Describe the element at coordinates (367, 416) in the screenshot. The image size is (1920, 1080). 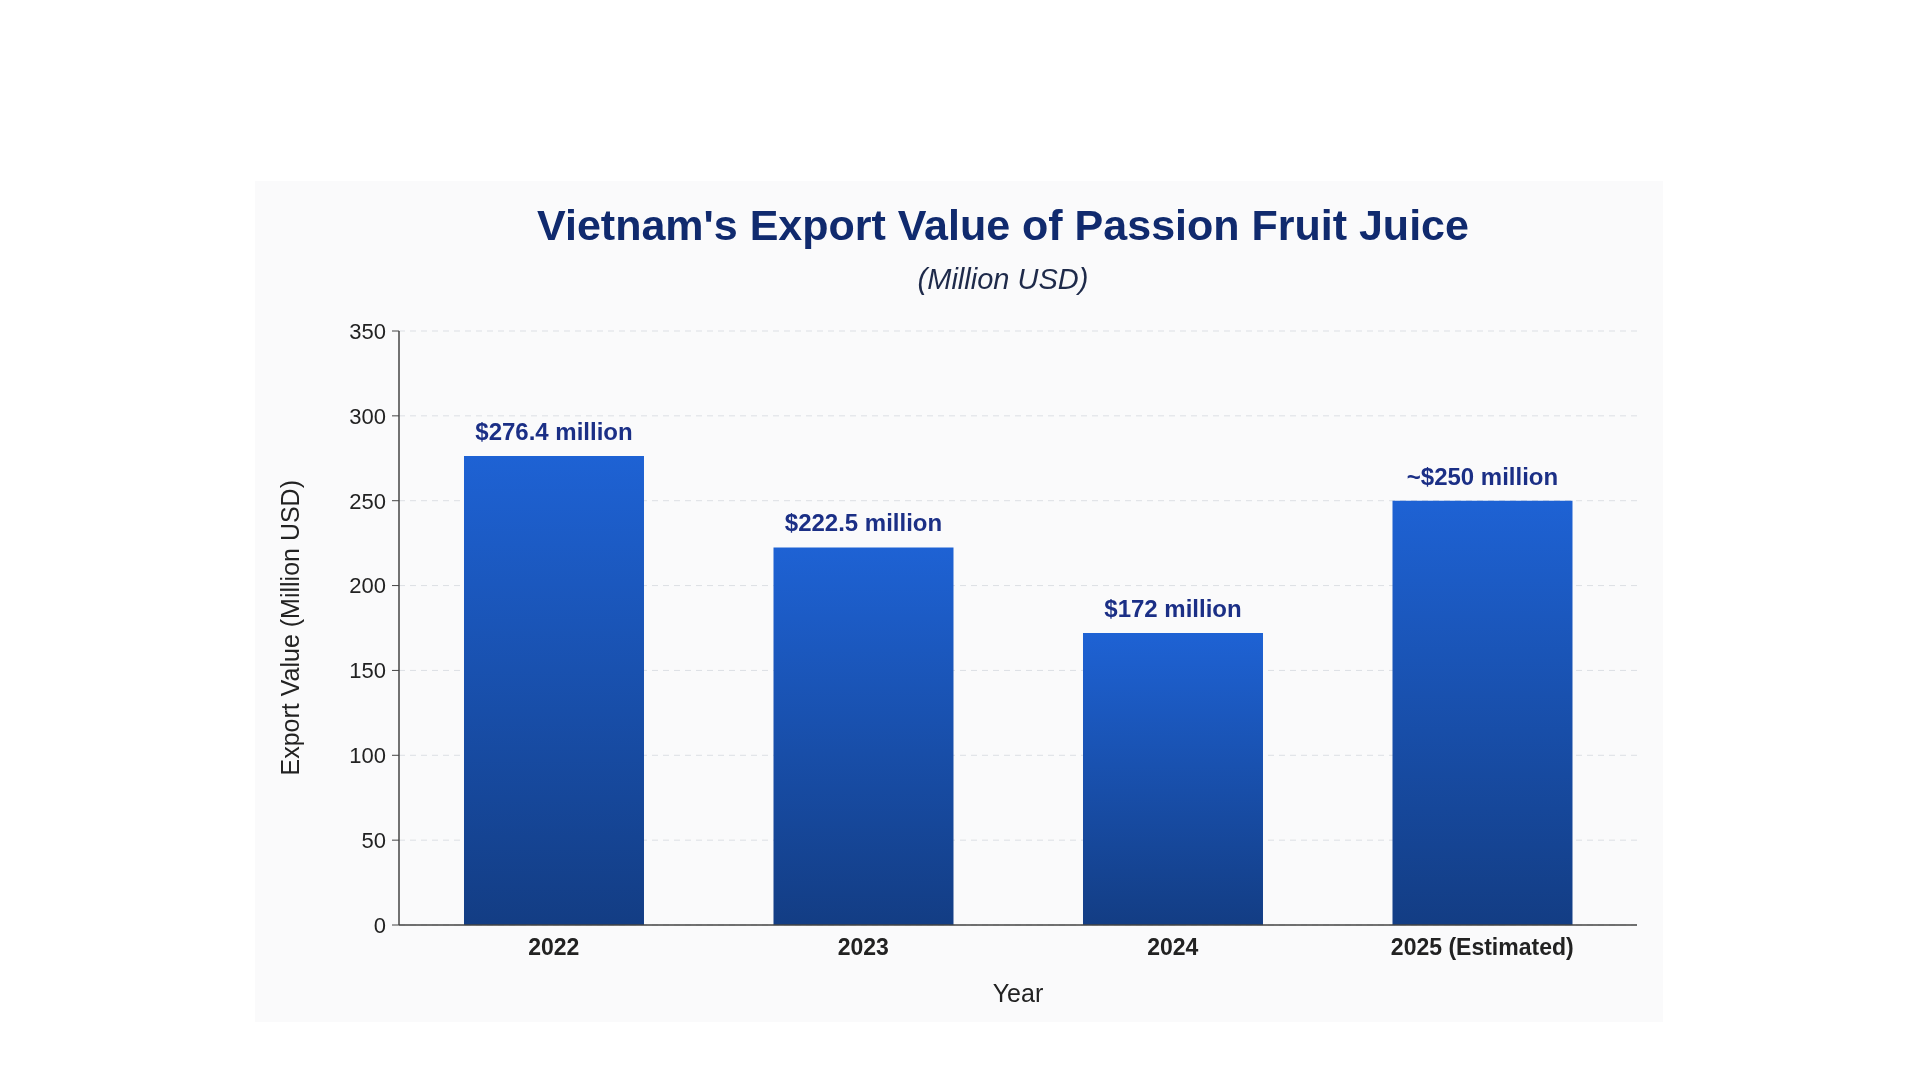
I see `y-tick-label: 300` at that location.